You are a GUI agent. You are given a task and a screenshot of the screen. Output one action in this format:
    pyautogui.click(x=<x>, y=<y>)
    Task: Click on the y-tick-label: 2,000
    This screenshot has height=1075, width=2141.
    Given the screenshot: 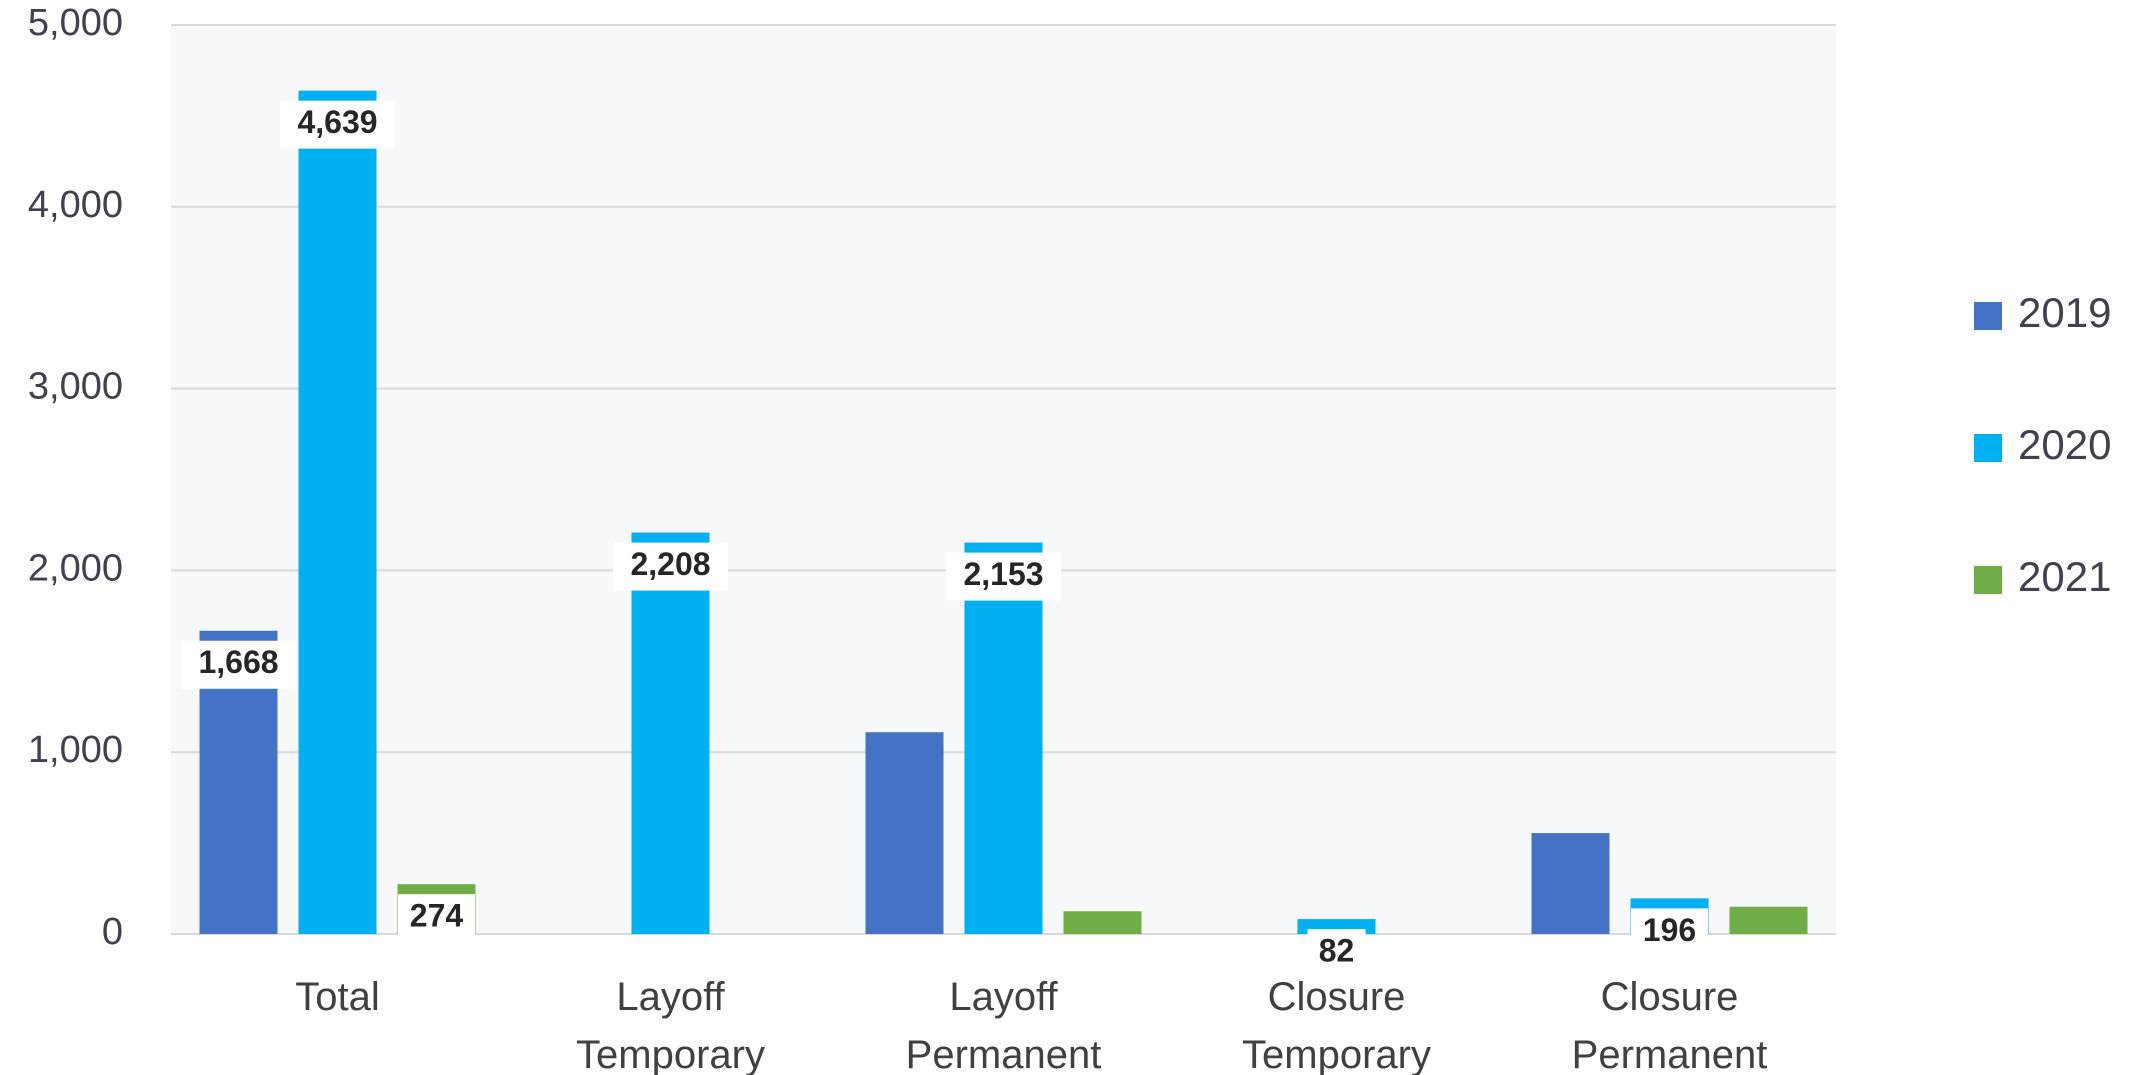 What is the action you would take?
    pyautogui.click(x=75, y=568)
    